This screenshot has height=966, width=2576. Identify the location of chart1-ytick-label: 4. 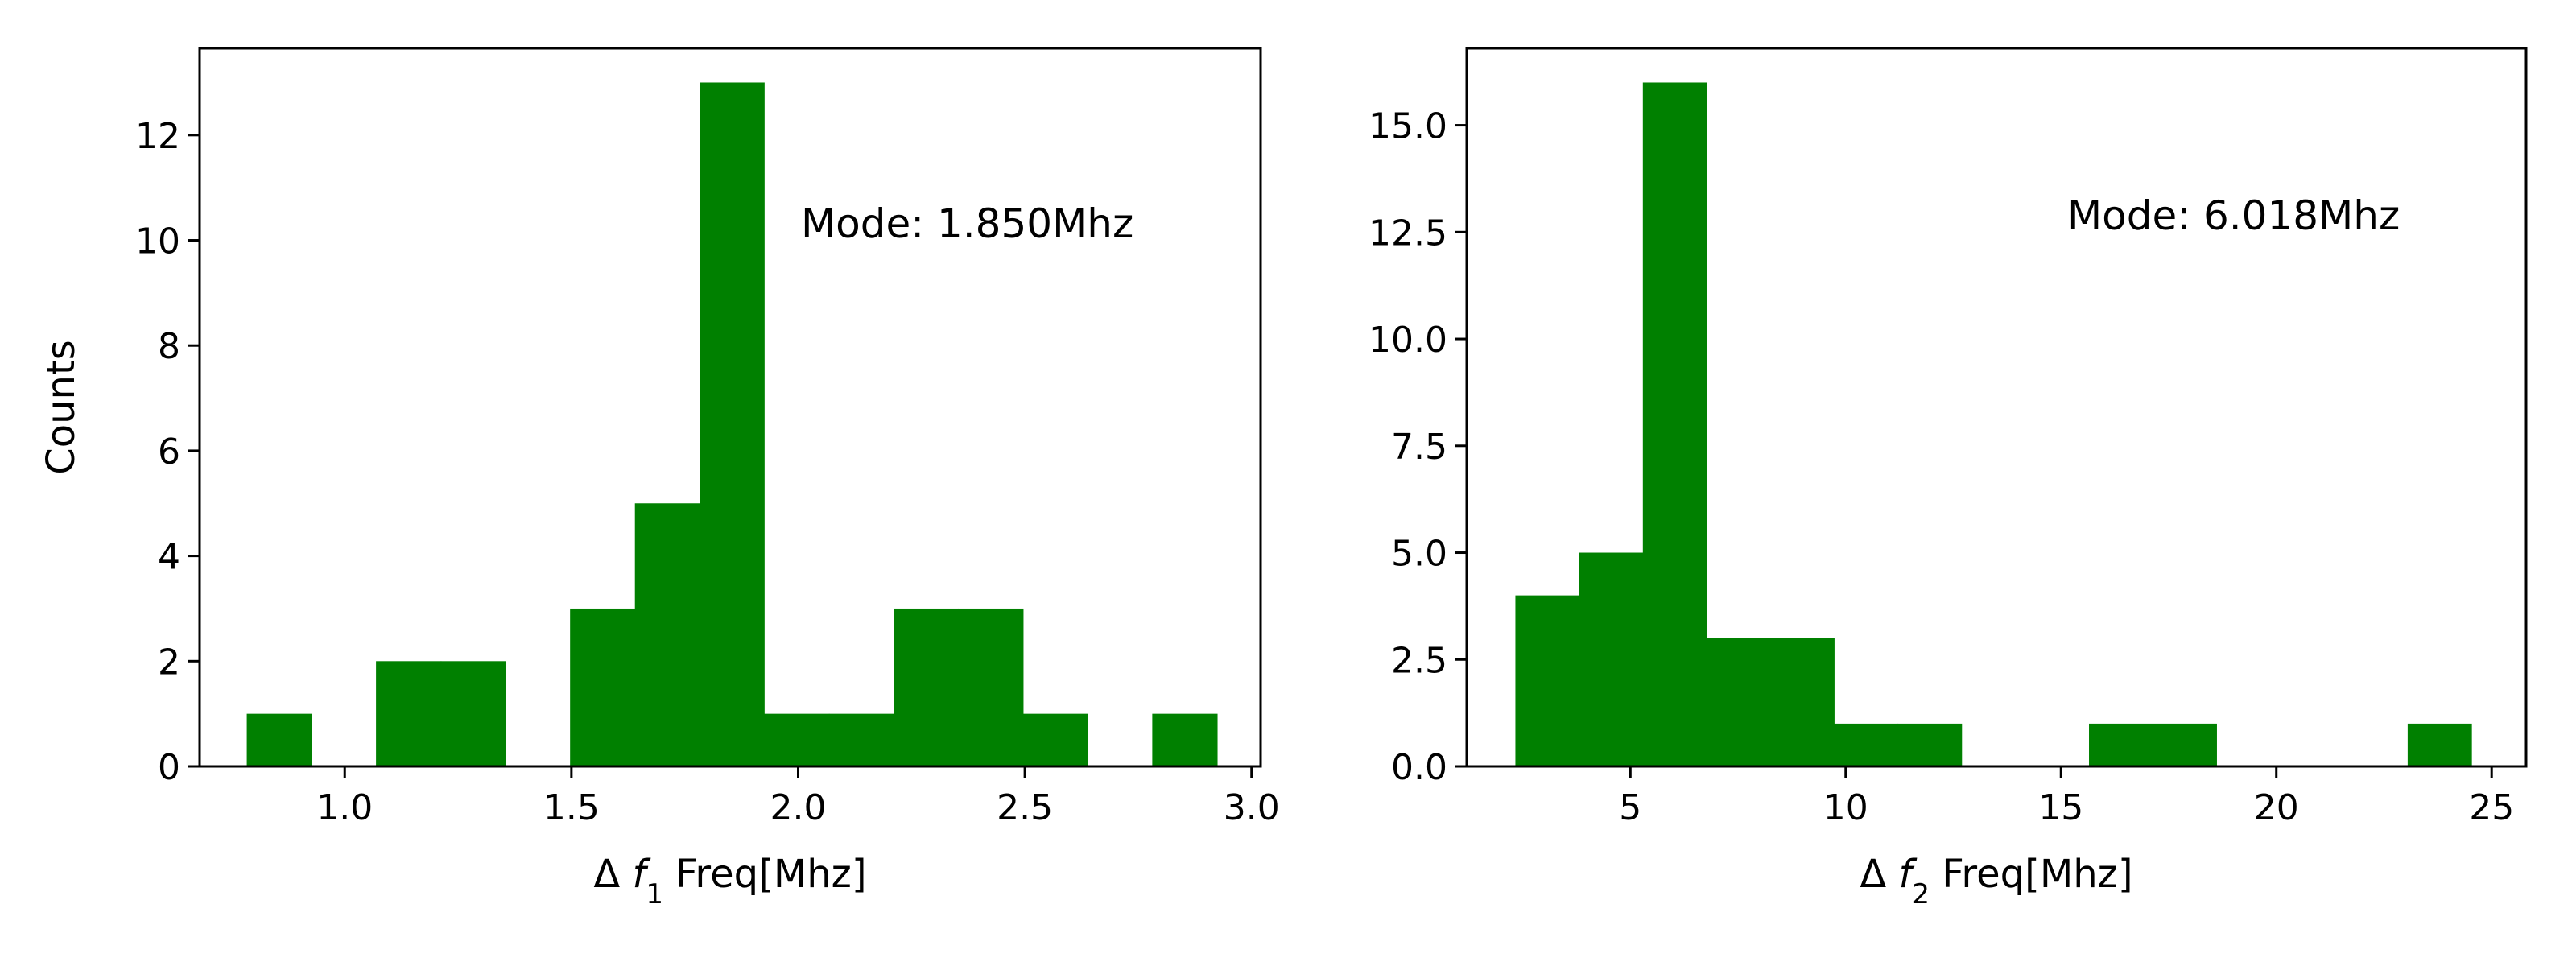
(169, 557).